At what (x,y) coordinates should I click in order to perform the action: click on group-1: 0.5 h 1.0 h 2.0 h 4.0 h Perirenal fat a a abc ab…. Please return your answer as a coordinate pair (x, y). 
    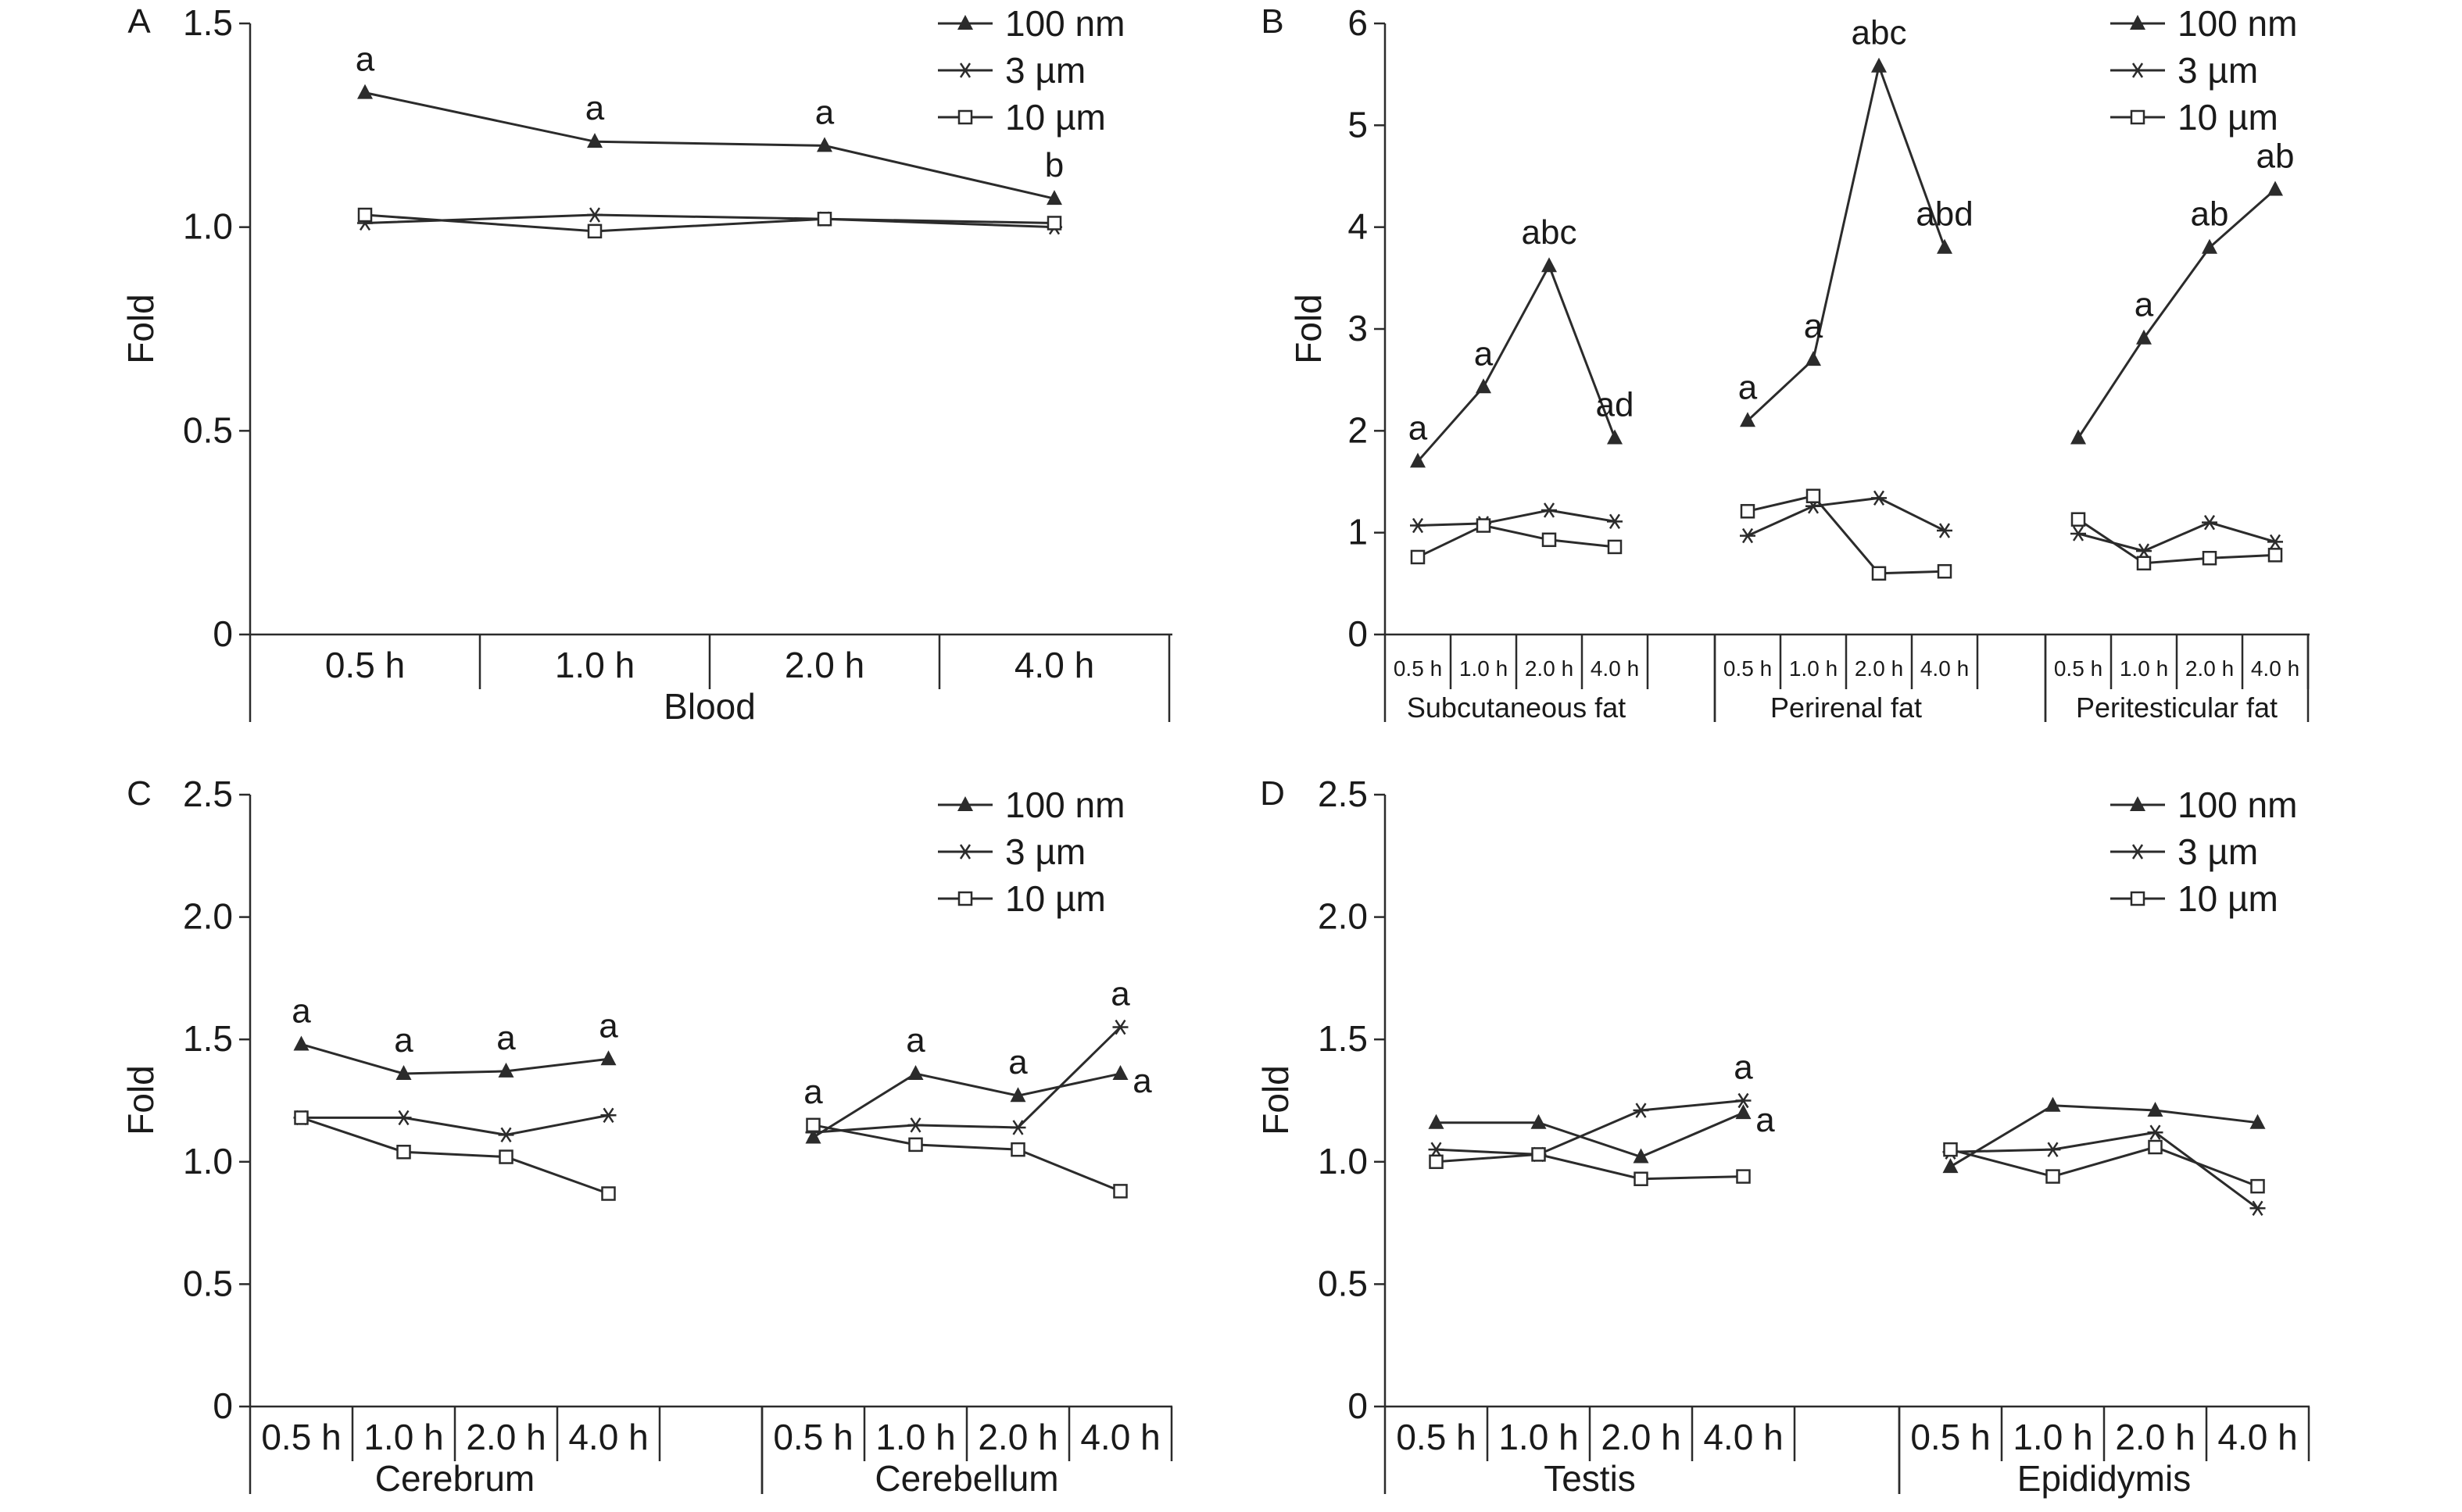
    Looking at the image, I should click on (1846, 369).